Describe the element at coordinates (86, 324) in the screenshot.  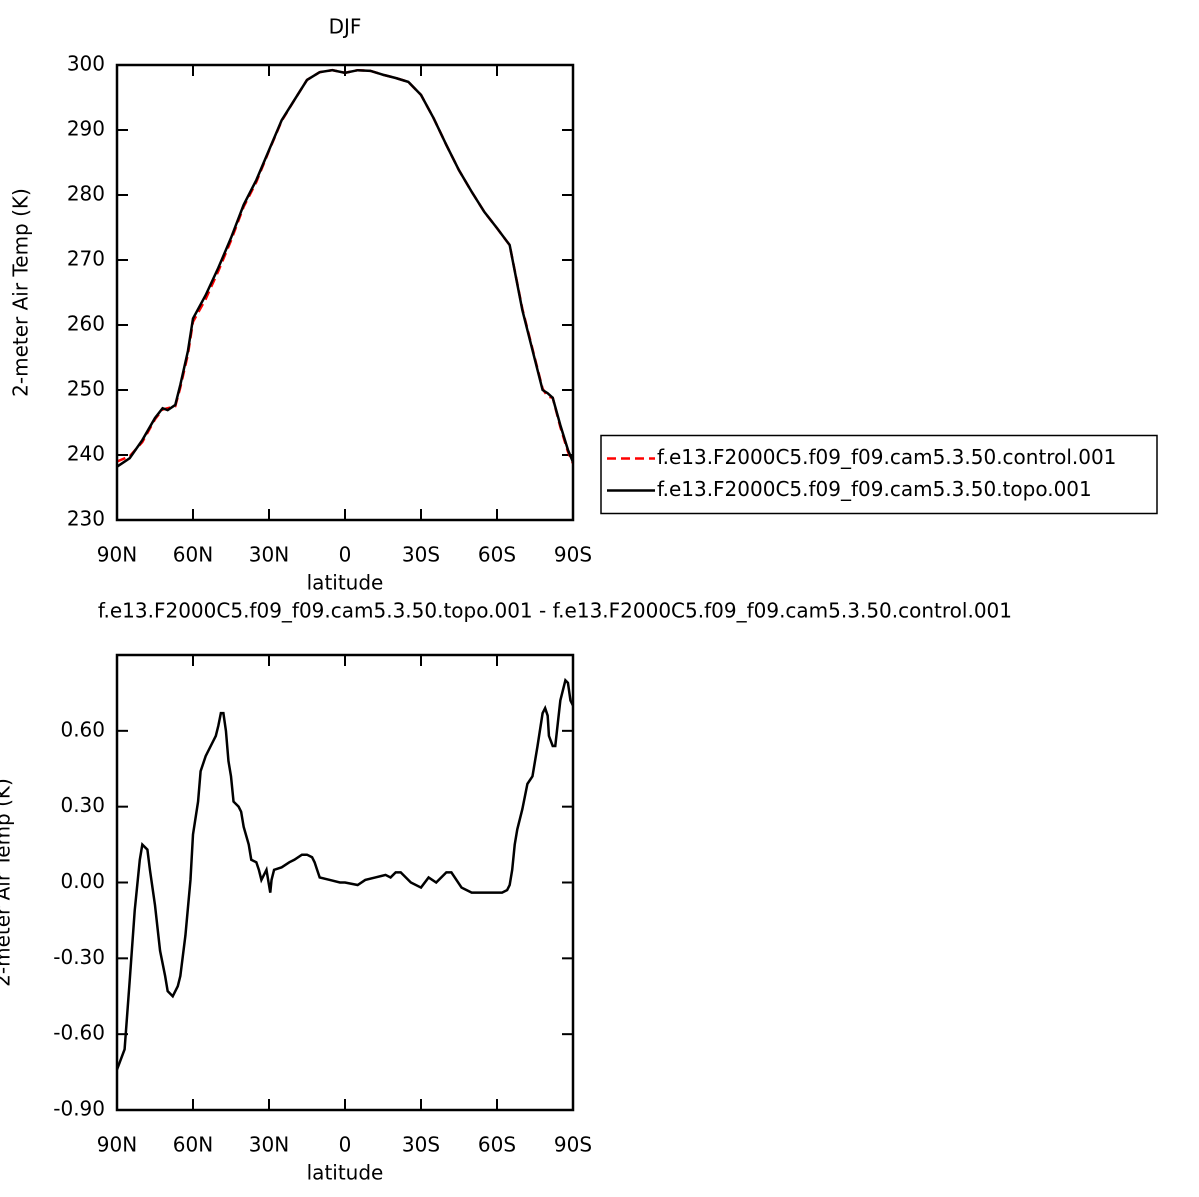
I see `y-tick-label: 260` at that location.